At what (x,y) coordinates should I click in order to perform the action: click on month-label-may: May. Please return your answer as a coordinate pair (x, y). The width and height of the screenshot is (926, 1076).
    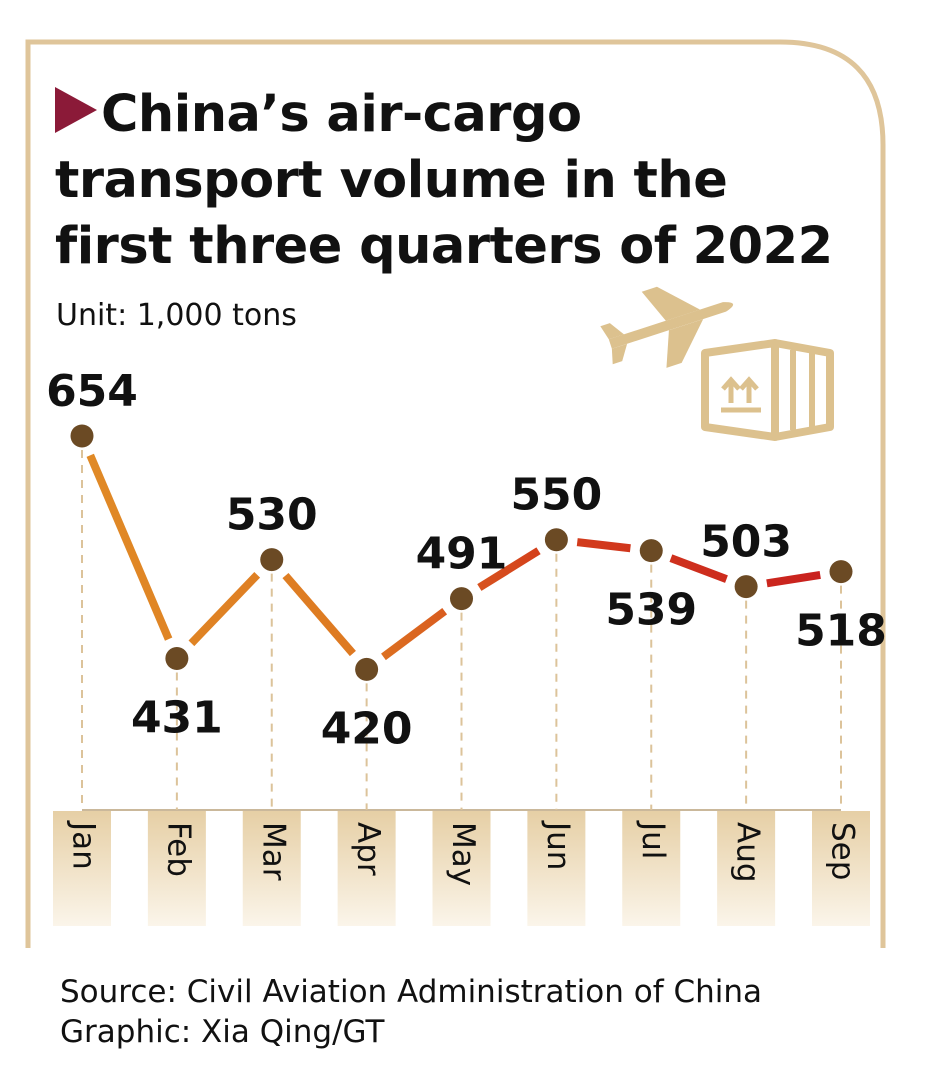
    Looking at the image, I should click on (463, 854).